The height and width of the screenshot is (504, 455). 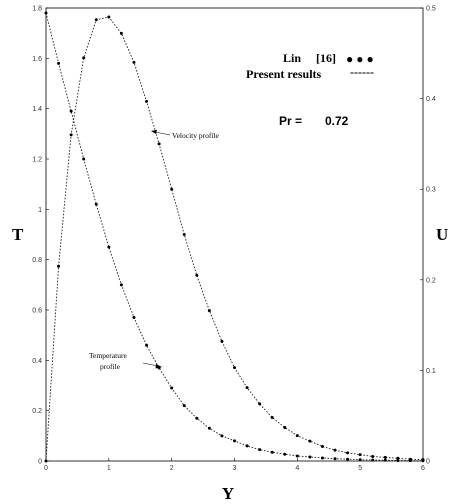 What do you see at coordinates (228, 493) in the screenshot?
I see `x-axis-title: Y` at bounding box center [228, 493].